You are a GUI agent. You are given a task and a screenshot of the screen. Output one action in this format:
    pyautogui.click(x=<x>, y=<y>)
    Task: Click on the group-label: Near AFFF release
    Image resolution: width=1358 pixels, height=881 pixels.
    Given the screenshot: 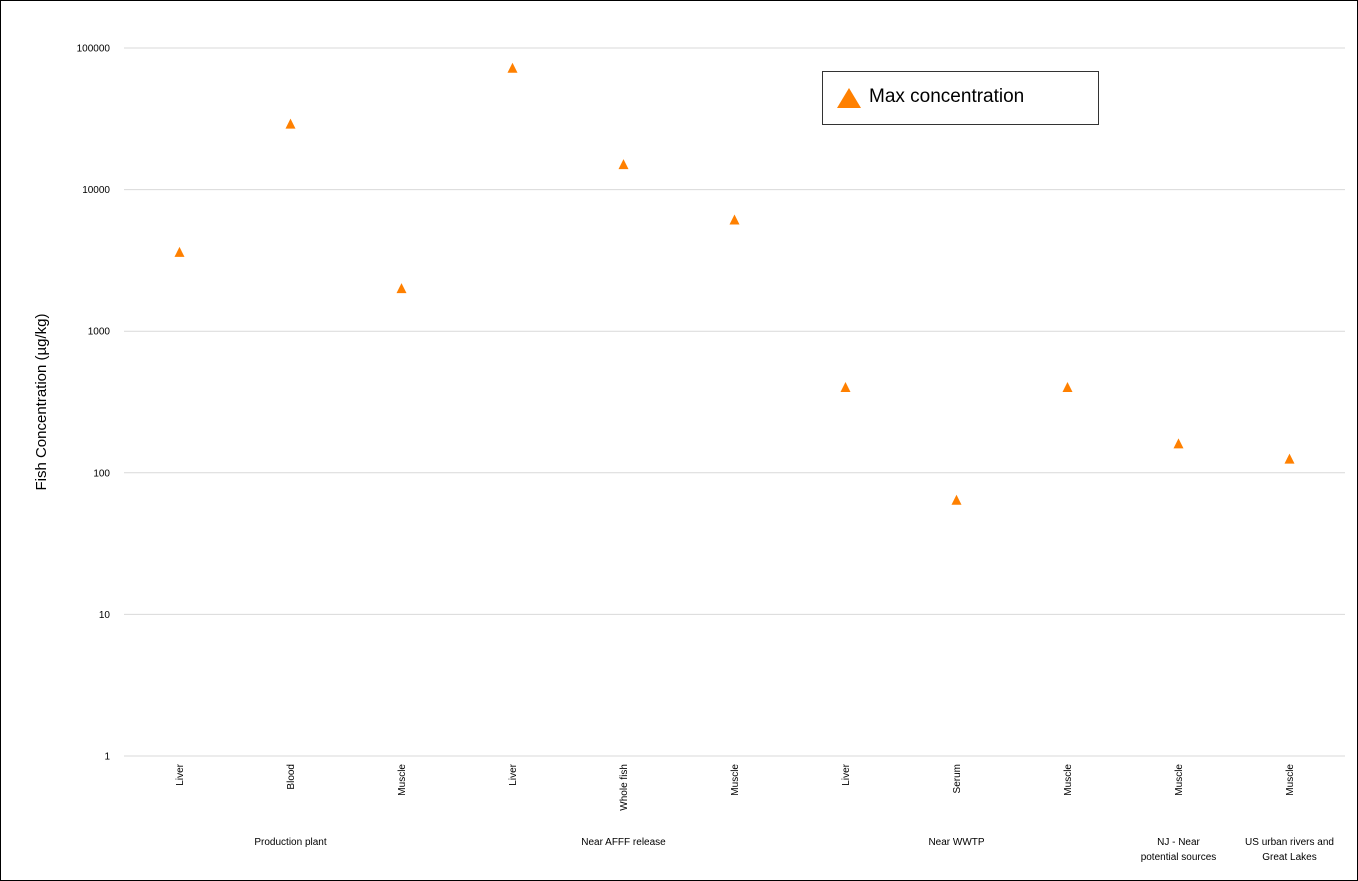 What is the action you would take?
    pyautogui.click(x=623, y=842)
    